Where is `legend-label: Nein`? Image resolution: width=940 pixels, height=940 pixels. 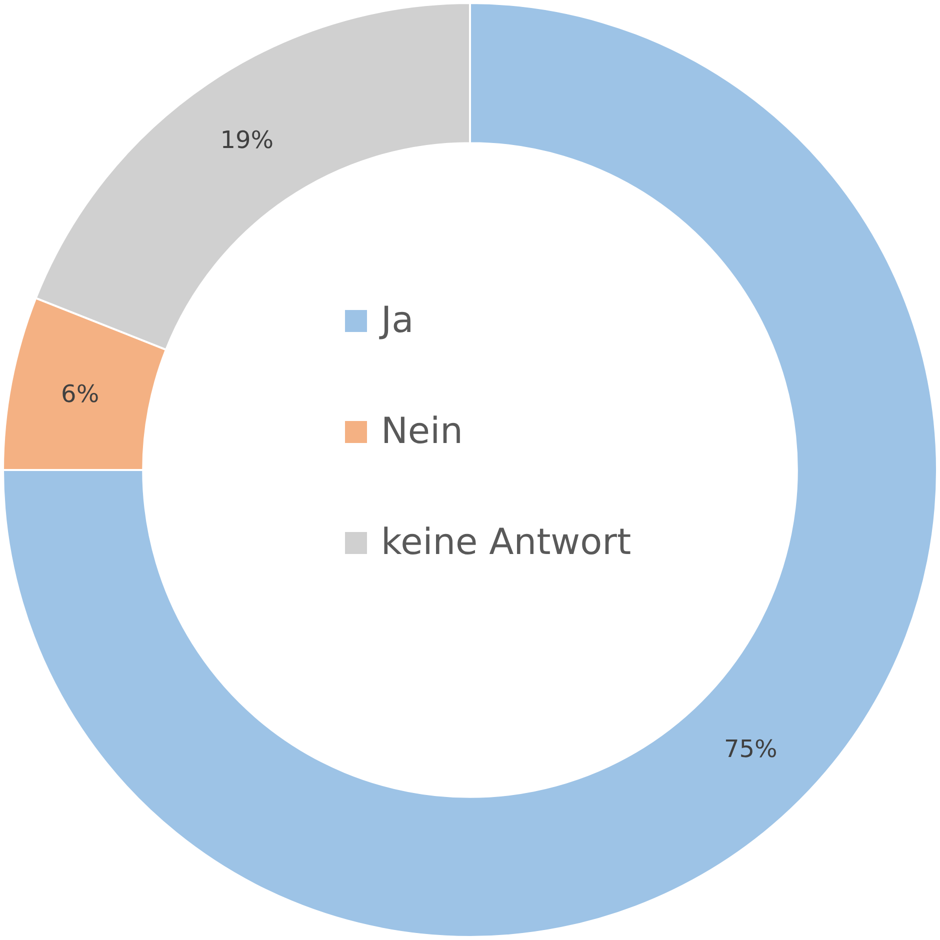 legend-label: Nein is located at coordinates (422, 431).